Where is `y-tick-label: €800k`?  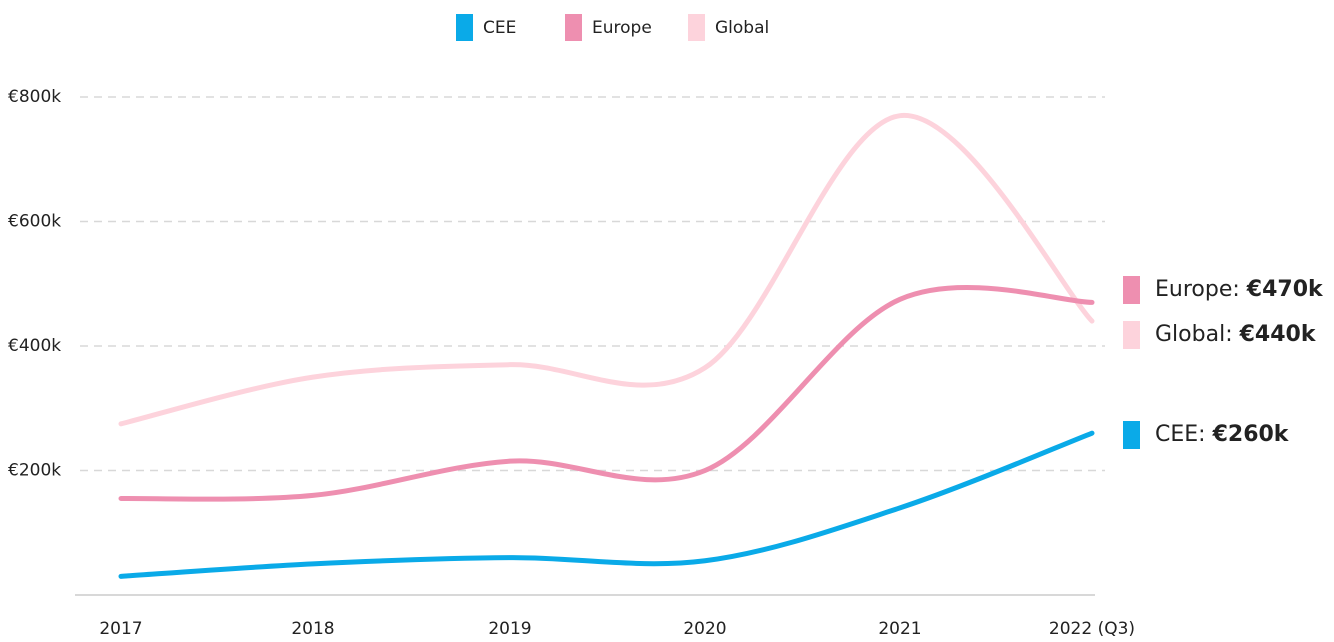
y-tick-label: €800k is located at coordinates (34, 97).